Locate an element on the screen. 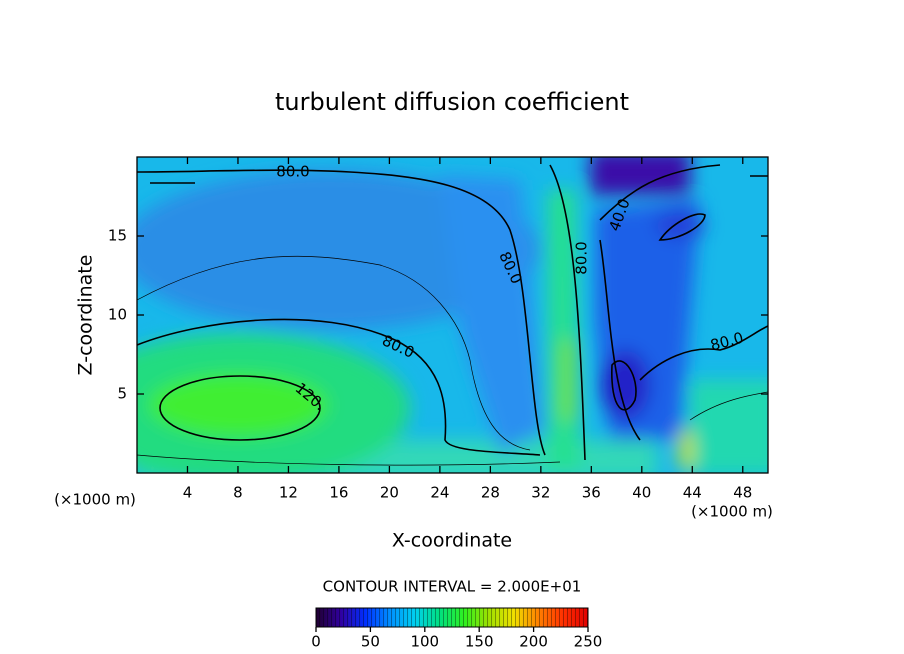 This screenshot has height=654, width=904. y-axis-label: Z-coordinate is located at coordinates (86, 315).